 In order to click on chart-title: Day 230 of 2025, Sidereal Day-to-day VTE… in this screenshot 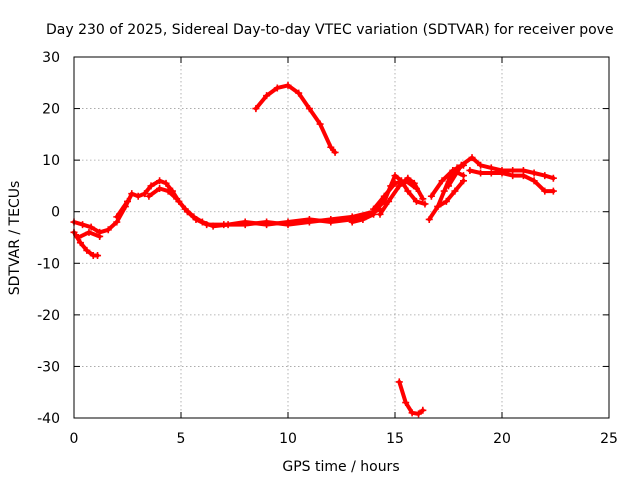, I will do `click(330, 30)`.